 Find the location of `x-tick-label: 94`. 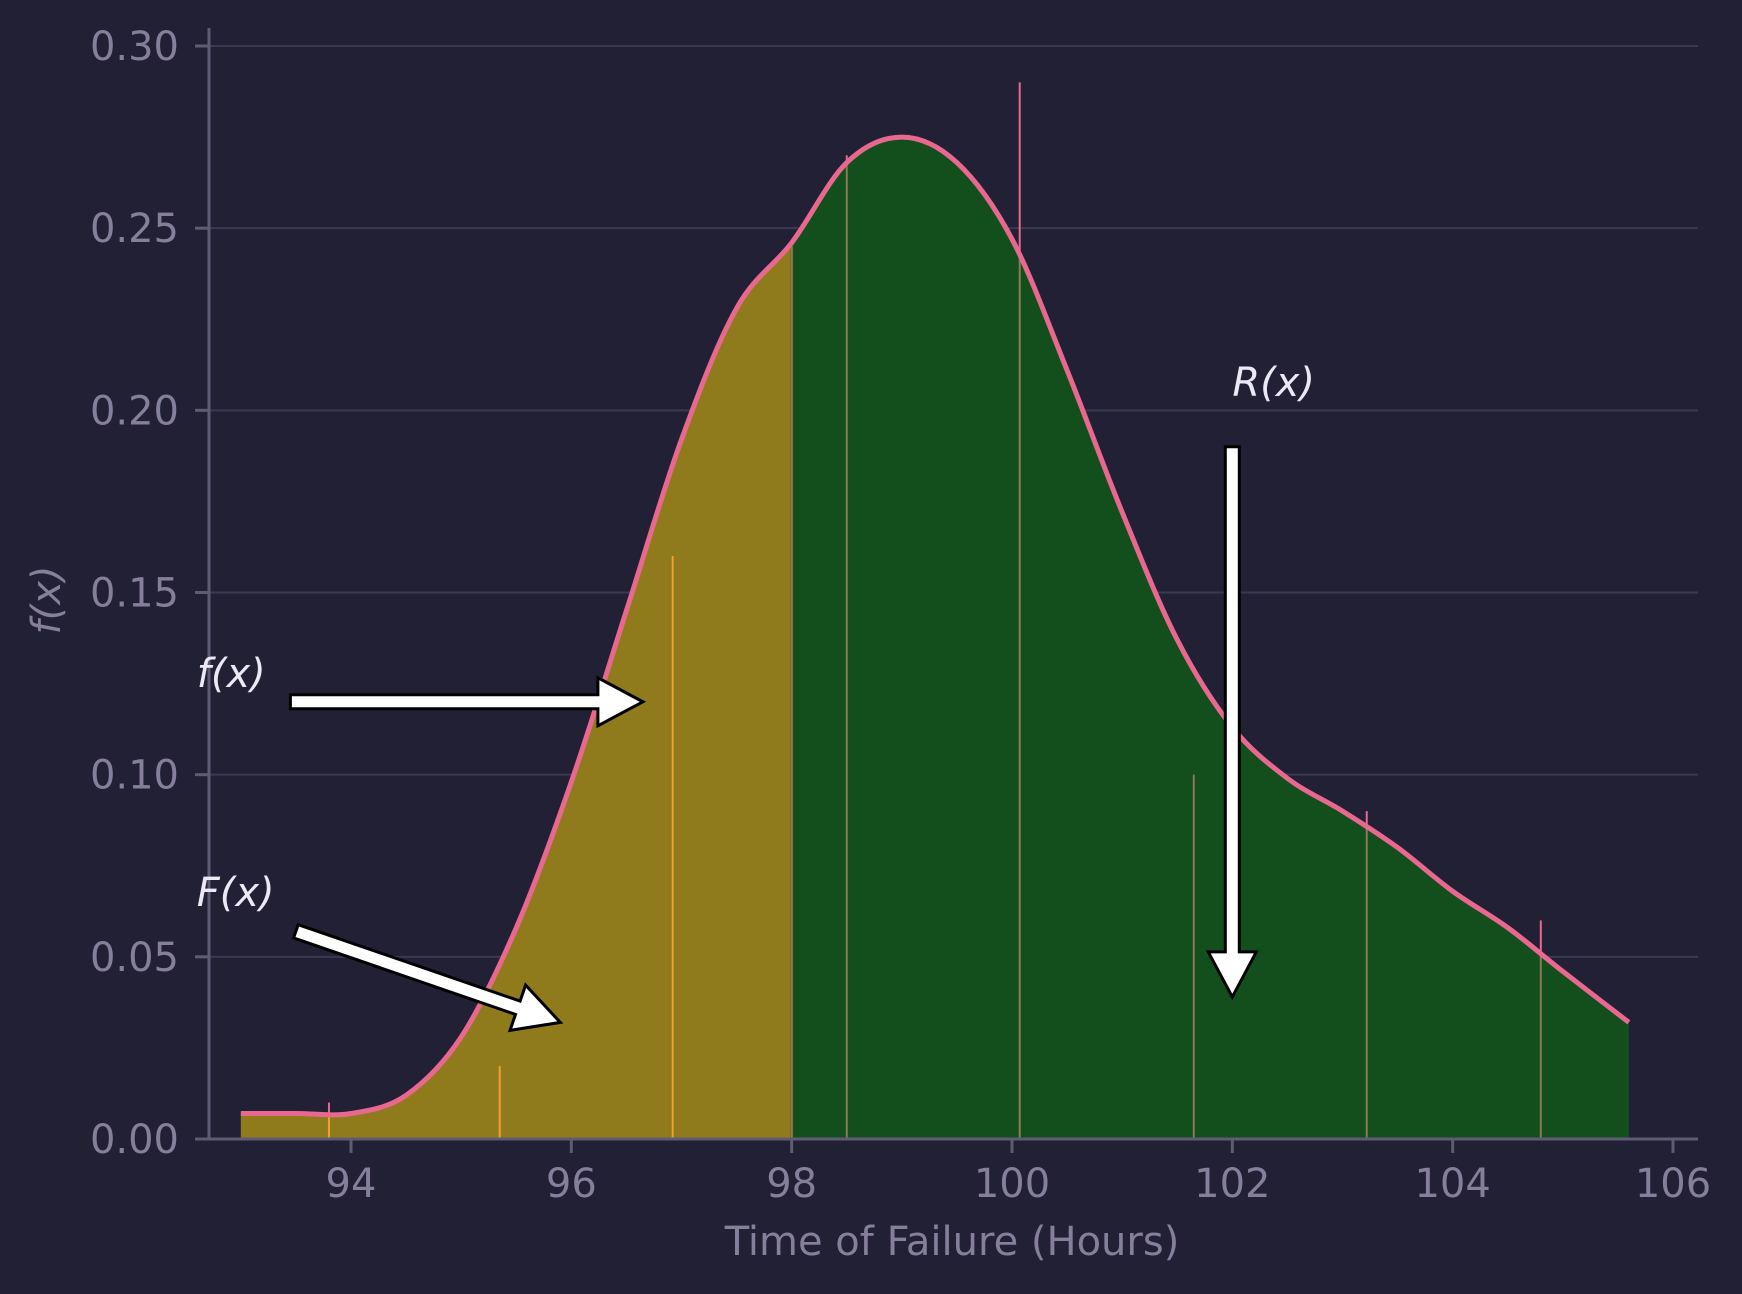

x-tick-label: 94 is located at coordinates (351, 1184).